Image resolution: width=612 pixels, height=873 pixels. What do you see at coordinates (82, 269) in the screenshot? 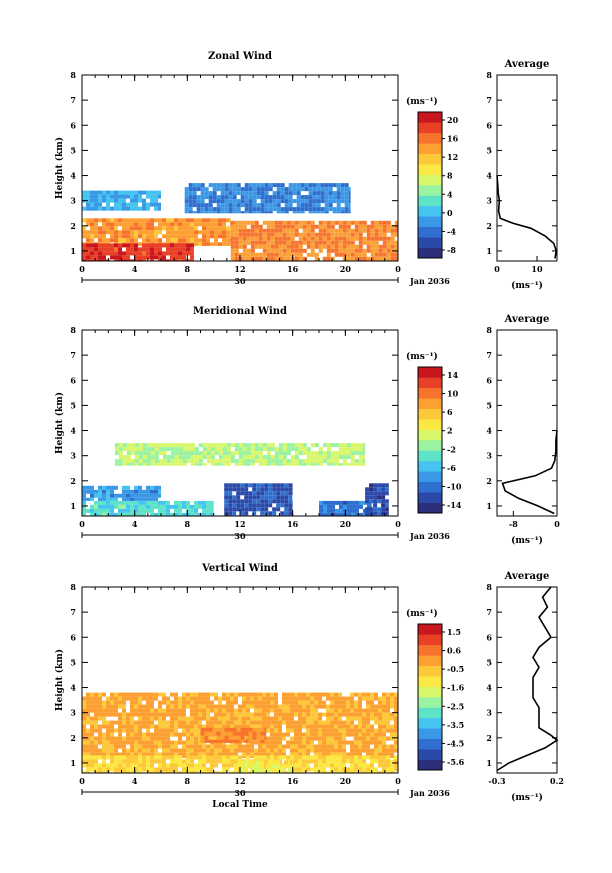
I see `x-tick-label: 0` at bounding box center [82, 269].